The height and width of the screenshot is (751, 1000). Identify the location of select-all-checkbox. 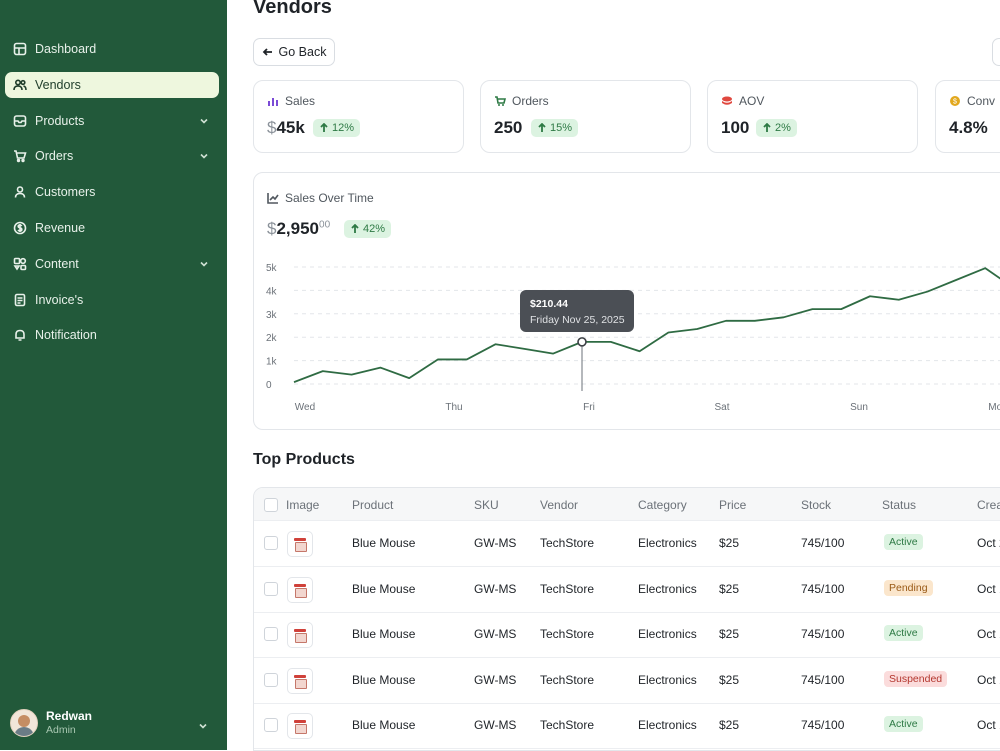
(271, 505).